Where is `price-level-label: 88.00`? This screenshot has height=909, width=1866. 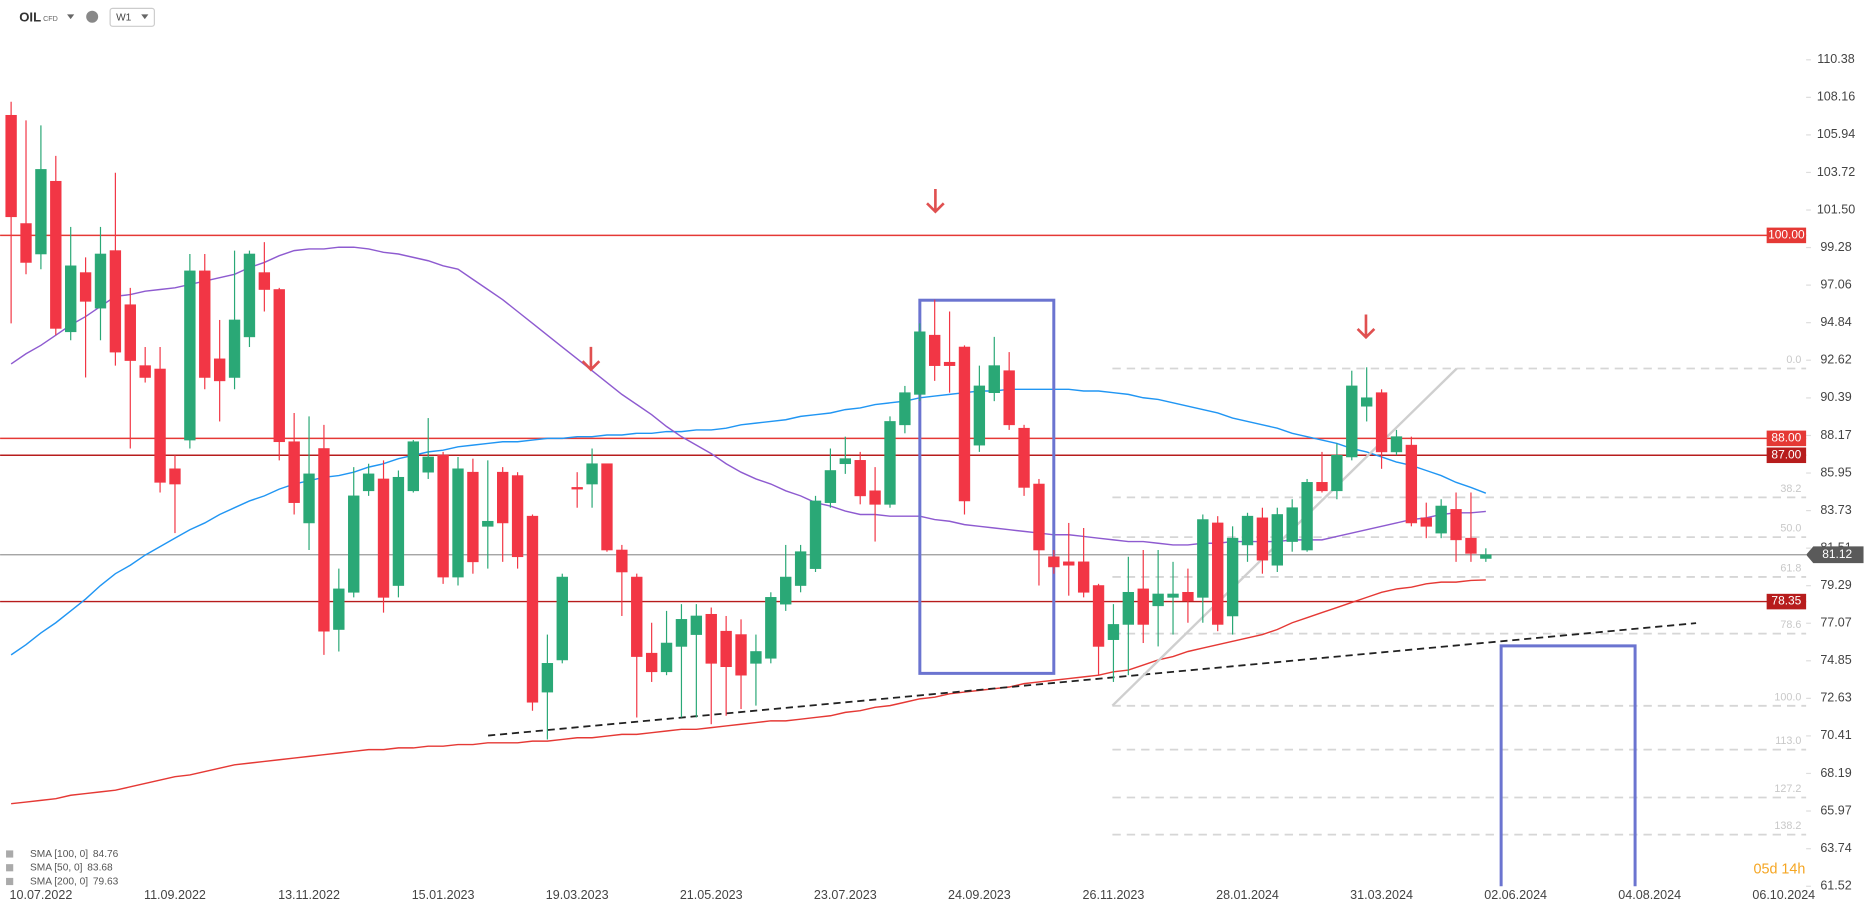
price-level-label: 88.00 is located at coordinates (1786, 438).